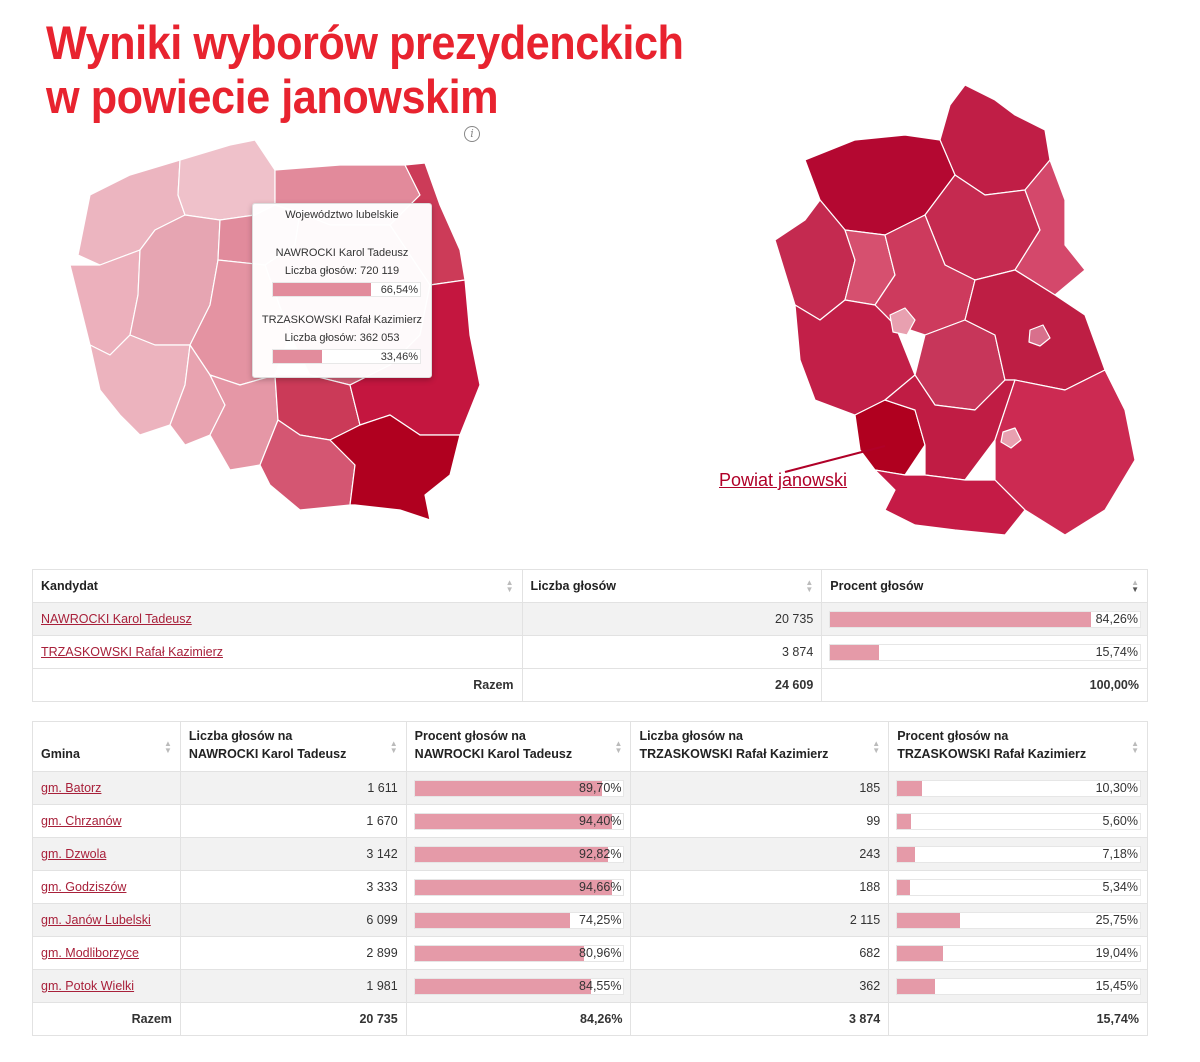  What do you see at coordinates (1039, 335) in the screenshot?
I see `city-chelm` at bounding box center [1039, 335].